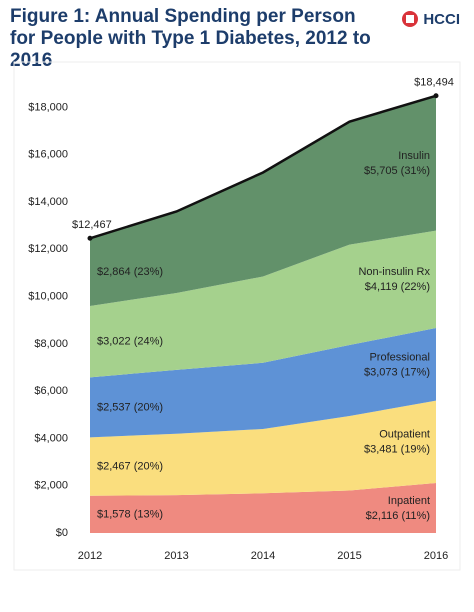  I want to click on value-label: $3,481 (19%), so click(397, 450).